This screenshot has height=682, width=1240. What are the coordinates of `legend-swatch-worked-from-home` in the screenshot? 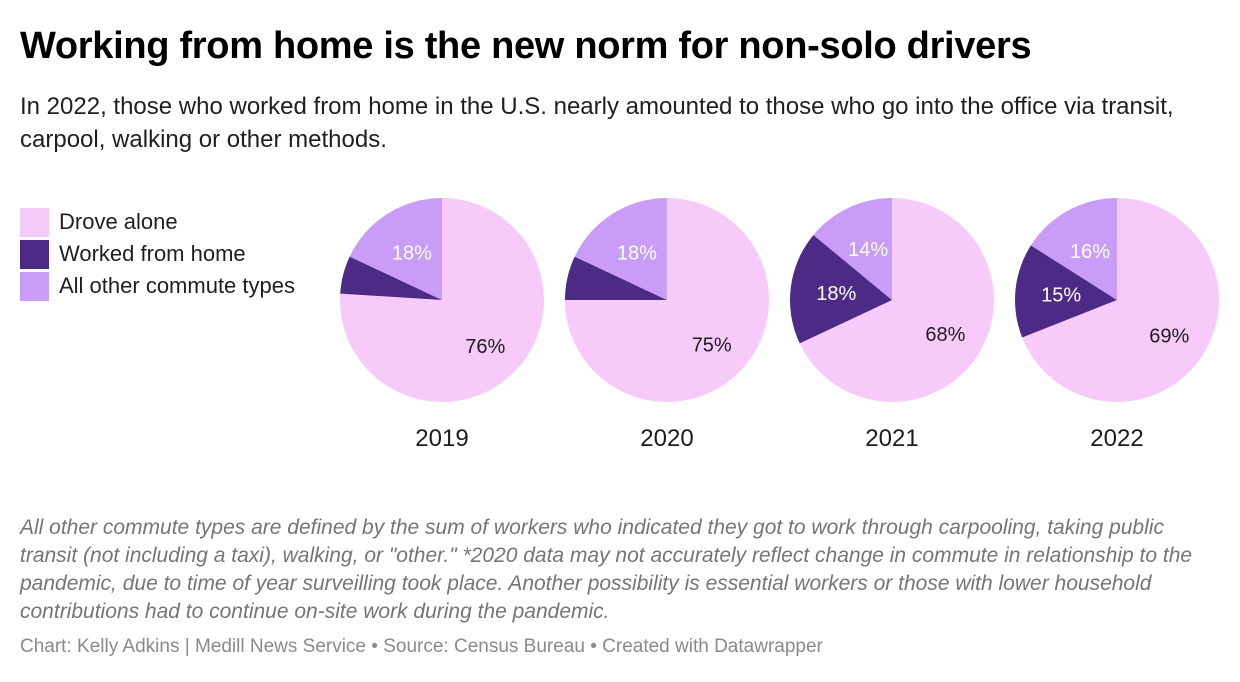 It's located at (34, 254).